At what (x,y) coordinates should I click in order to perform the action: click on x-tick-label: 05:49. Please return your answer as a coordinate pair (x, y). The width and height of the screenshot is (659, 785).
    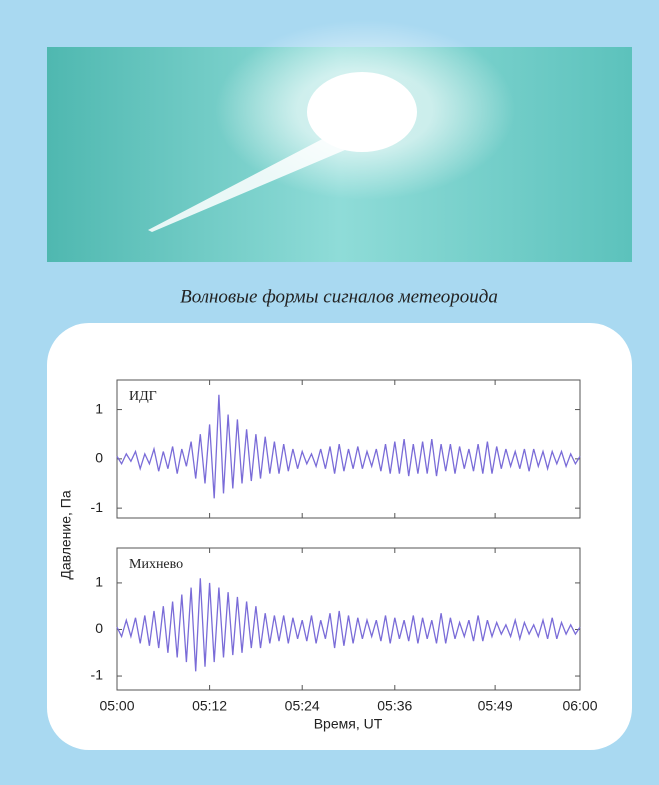
    Looking at the image, I should click on (495, 706).